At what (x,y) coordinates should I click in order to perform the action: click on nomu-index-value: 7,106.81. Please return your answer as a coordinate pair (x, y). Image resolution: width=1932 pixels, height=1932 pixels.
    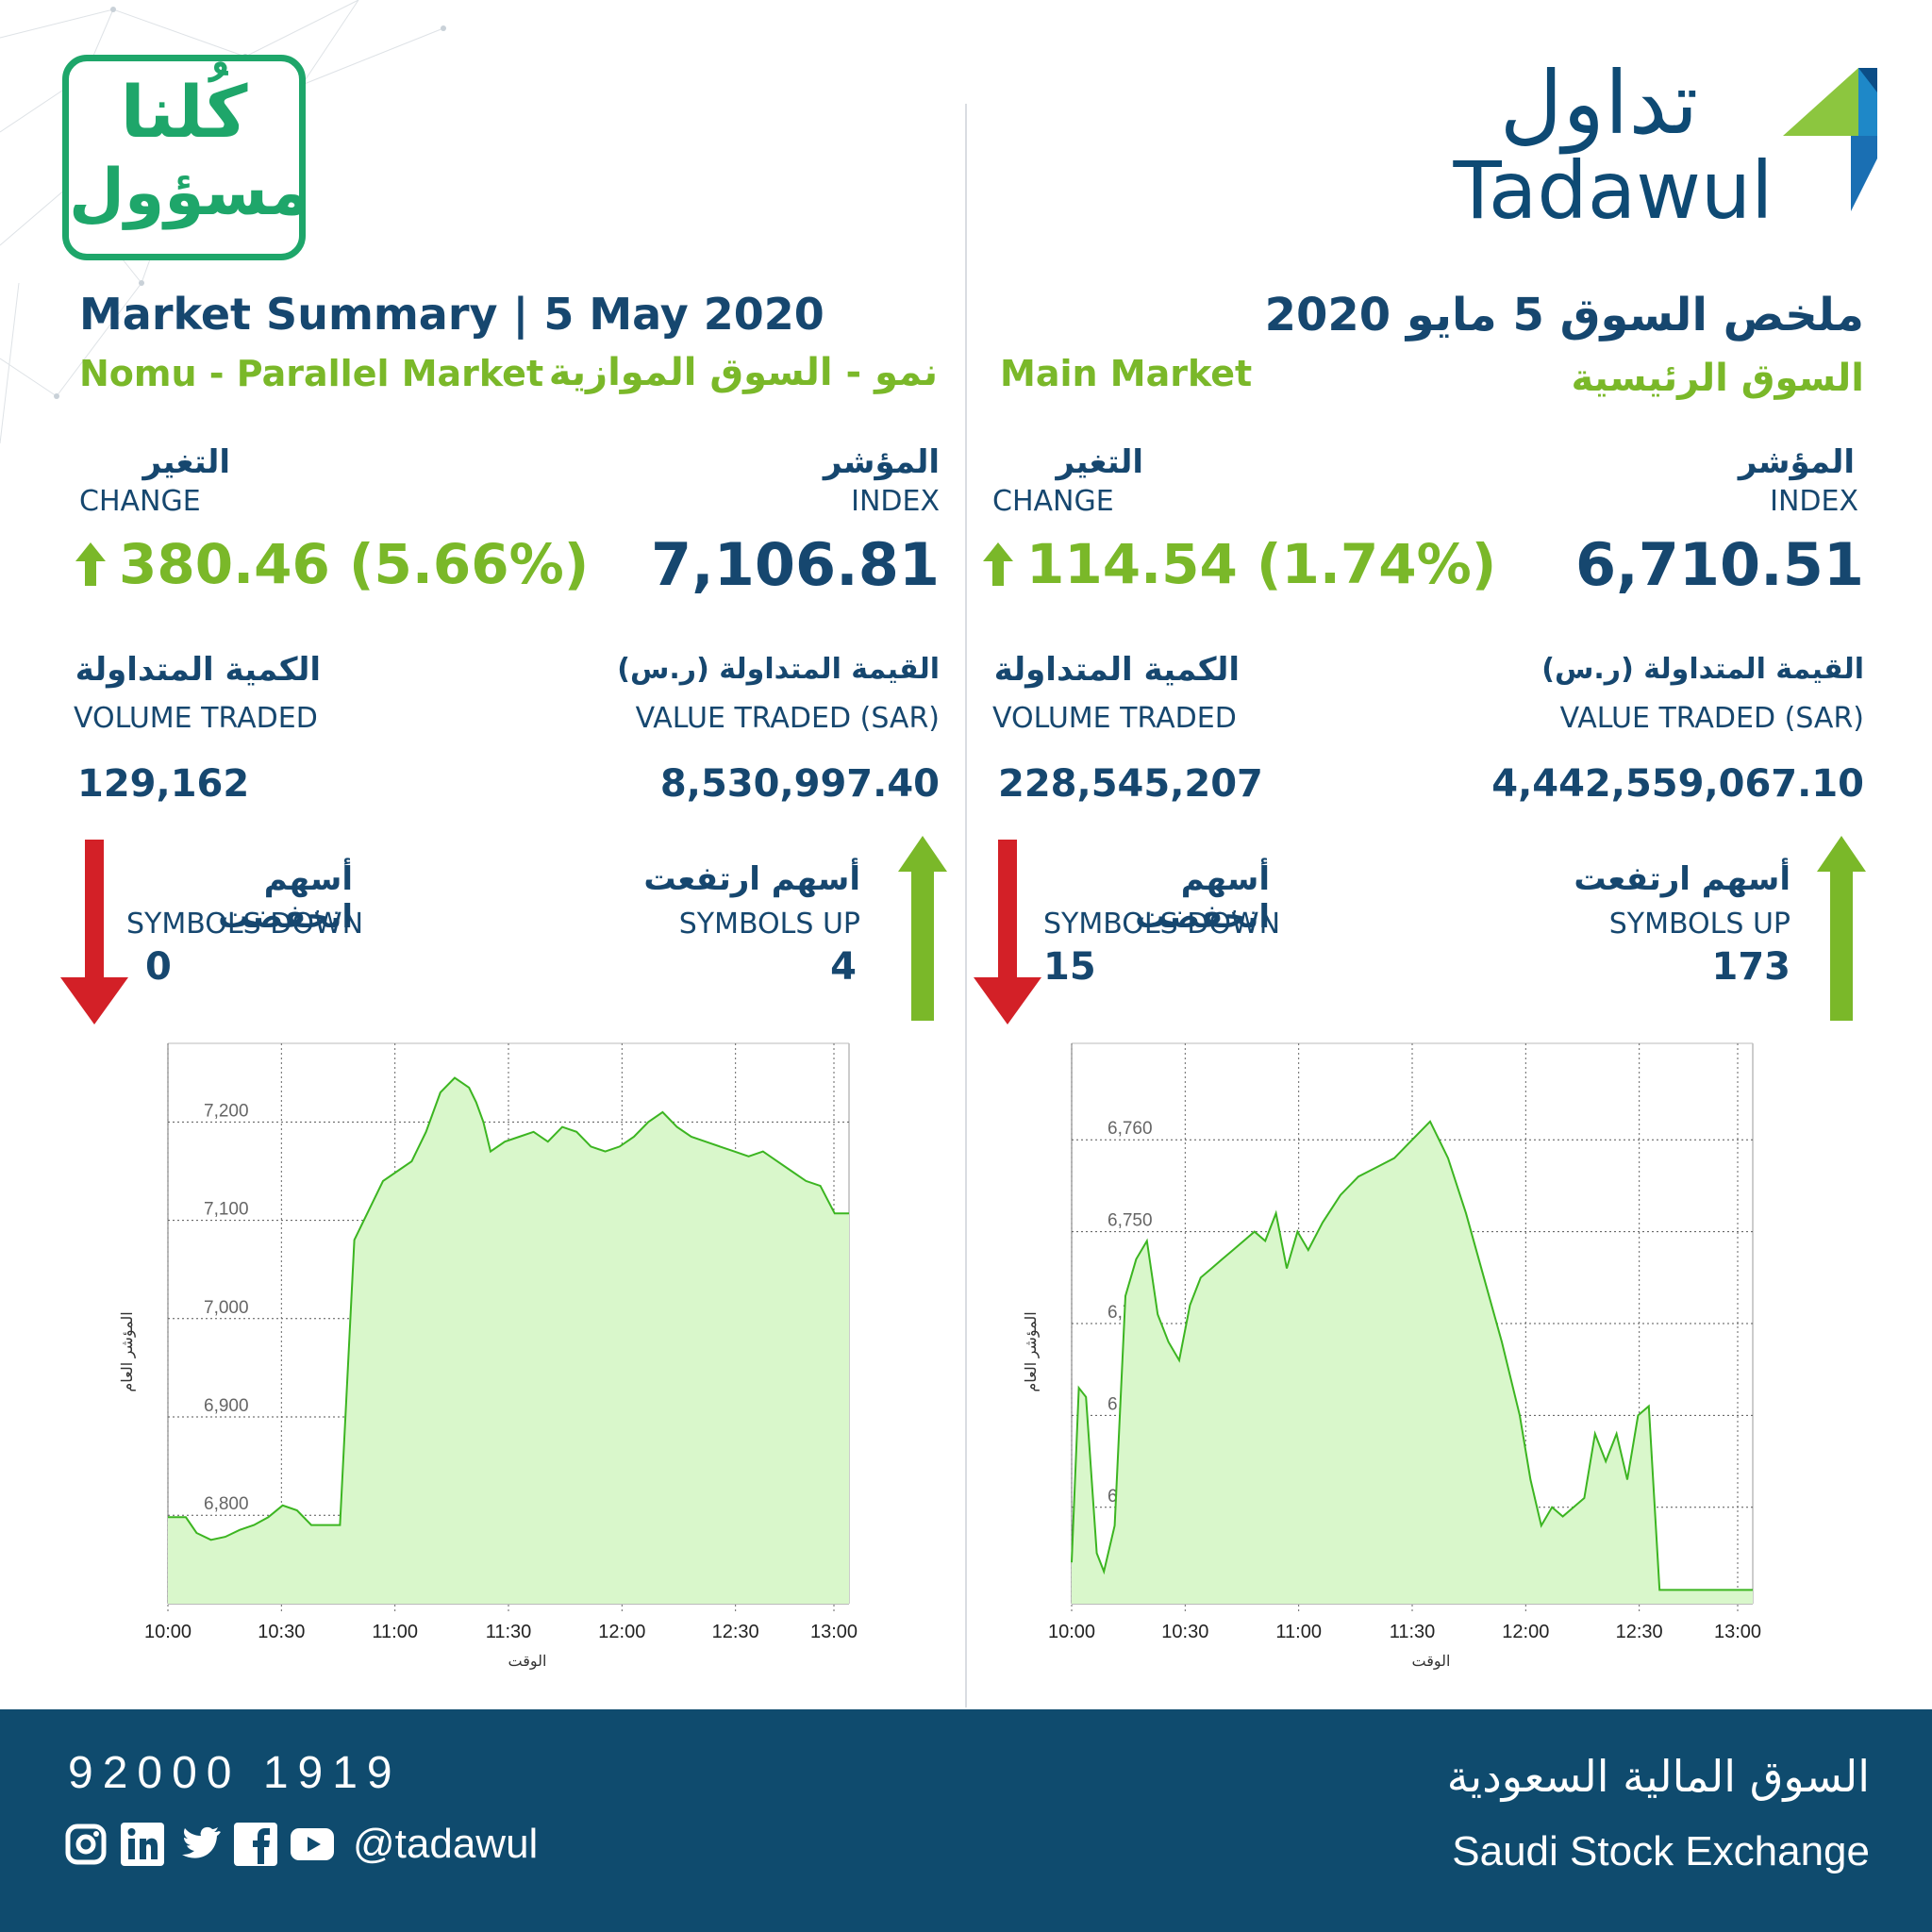
    Looking at the image, I should click on (795, 564).